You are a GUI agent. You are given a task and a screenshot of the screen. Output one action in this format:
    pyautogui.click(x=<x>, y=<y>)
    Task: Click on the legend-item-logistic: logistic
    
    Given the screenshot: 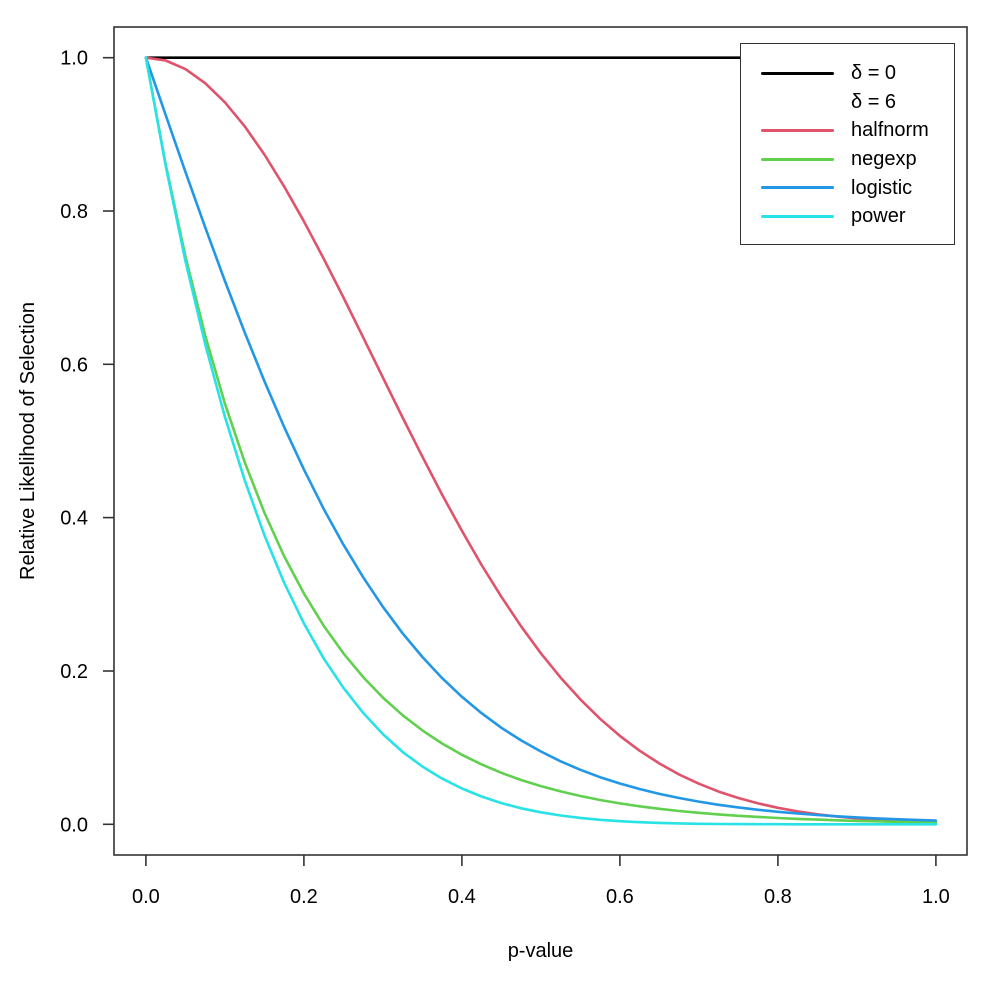 What is the action you would take?
    pyautogui.click(x=847, y=188)
    